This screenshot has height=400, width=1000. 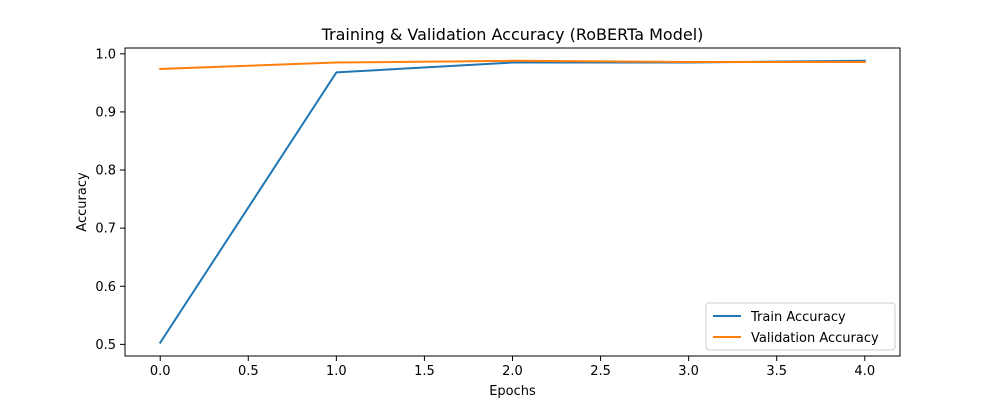 What do you see at coordinates (105, 112) in the screenshot?
I see `y-tick-label: 0.9` at bounding box center [105, 112].